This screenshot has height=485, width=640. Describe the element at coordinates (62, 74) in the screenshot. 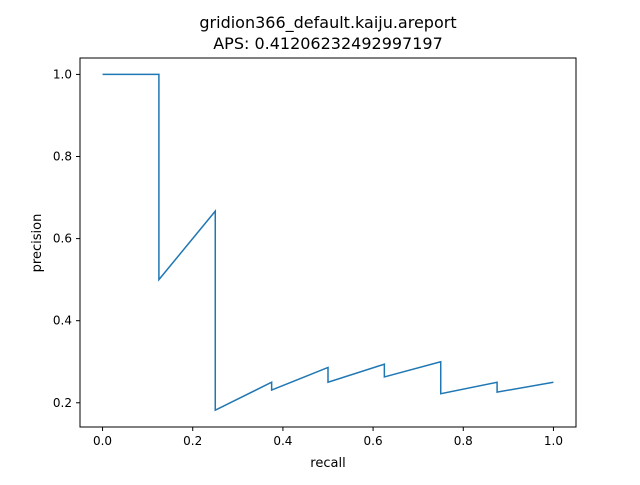

I see `y-tick-label: 1.0` at that location.